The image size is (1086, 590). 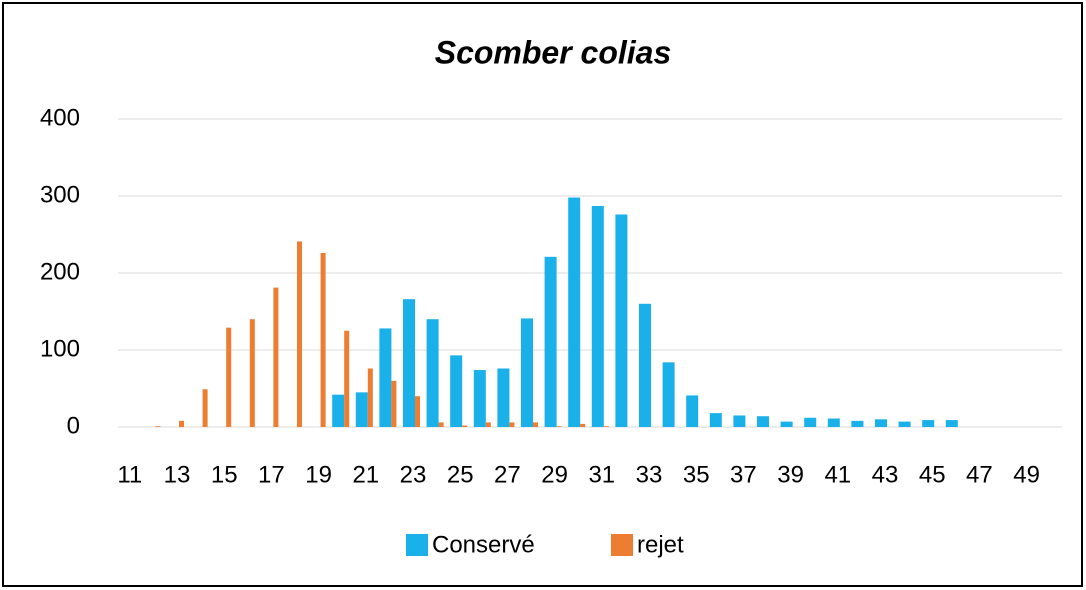 What do you see at coordinates (837, 474) in the screenshot?
I see `x-tick-label: 41` at bounding box center [837, 474].